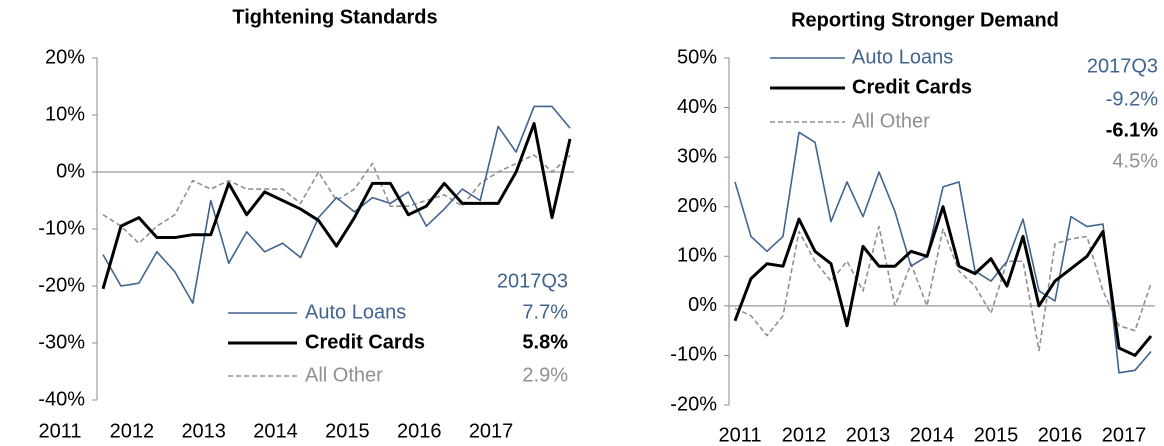 The height and width of the screenshot is (446, 1164). I want to click on y-tick-label: -40%, so click(61, 399).